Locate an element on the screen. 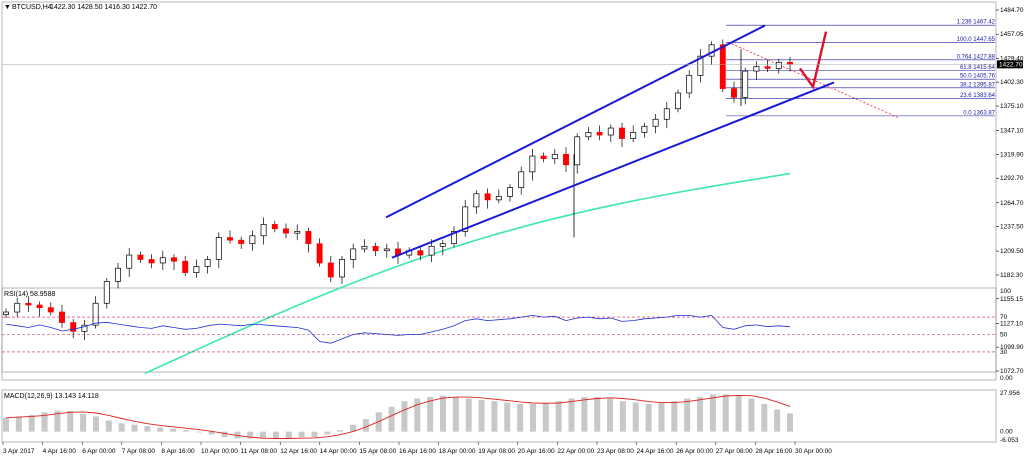  fib-level-label: 23.6 1383.64 is located at coordinates (978, 96).